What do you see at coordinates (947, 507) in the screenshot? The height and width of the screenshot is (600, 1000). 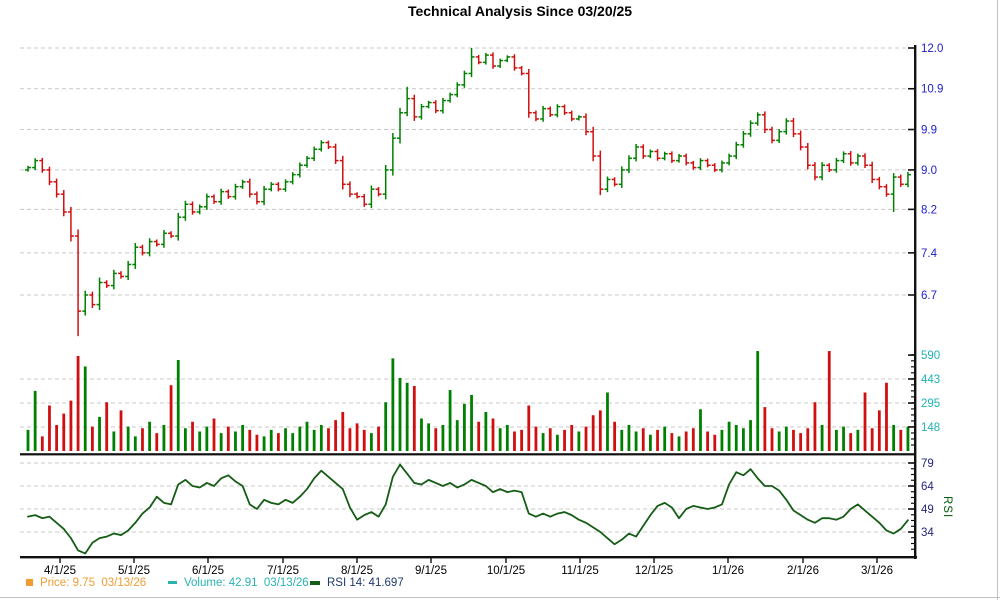 I see `rsi-axis-title: RSI` at bounding box center [947, 507].